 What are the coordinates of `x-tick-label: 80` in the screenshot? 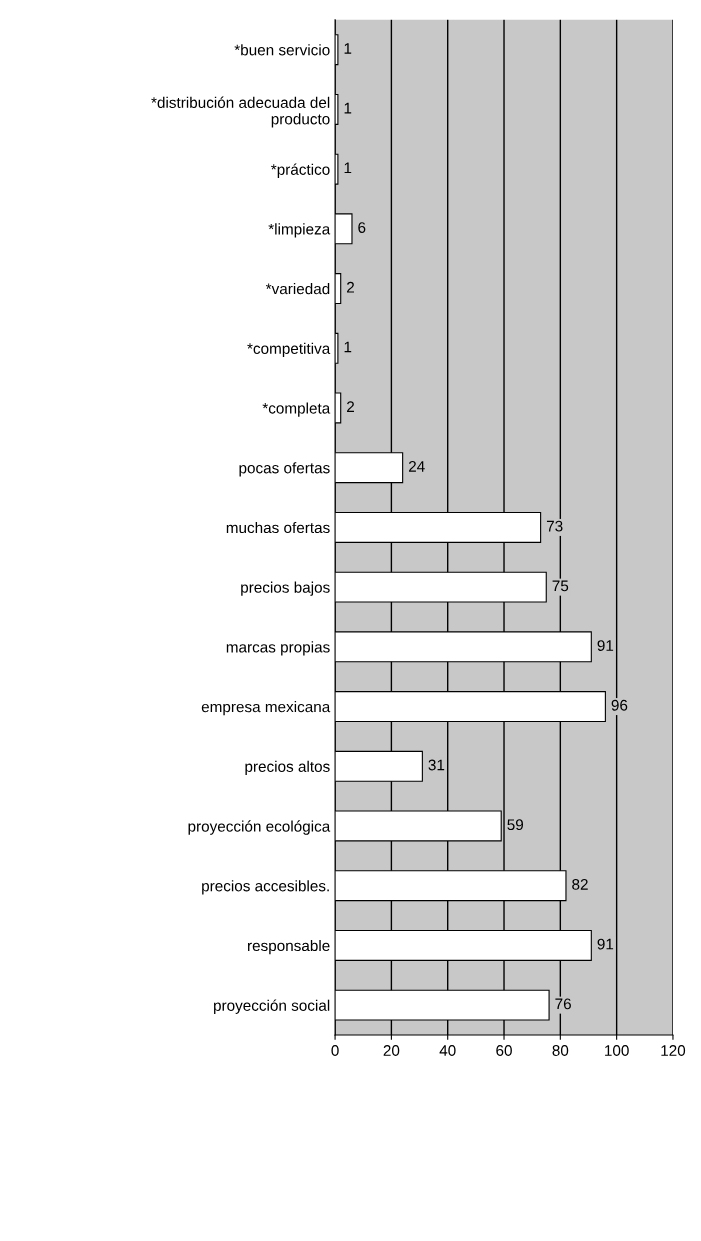 It's located at (560, 1050).